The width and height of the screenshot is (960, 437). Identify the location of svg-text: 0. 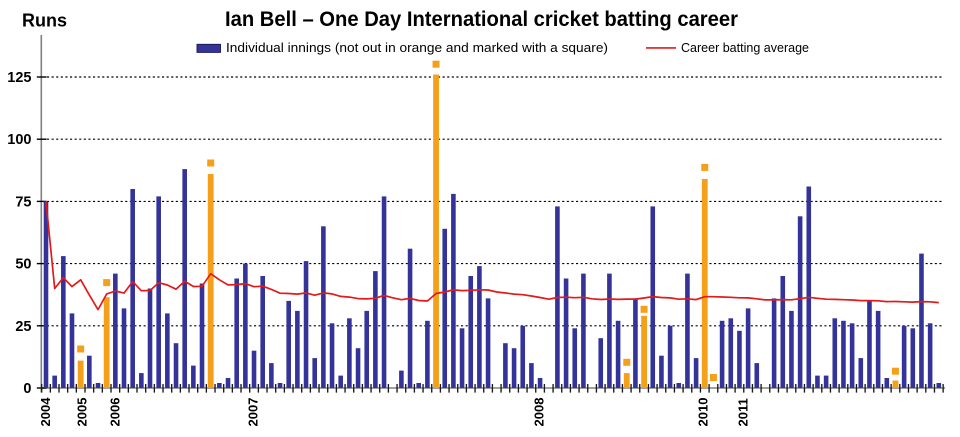
(27, 389).